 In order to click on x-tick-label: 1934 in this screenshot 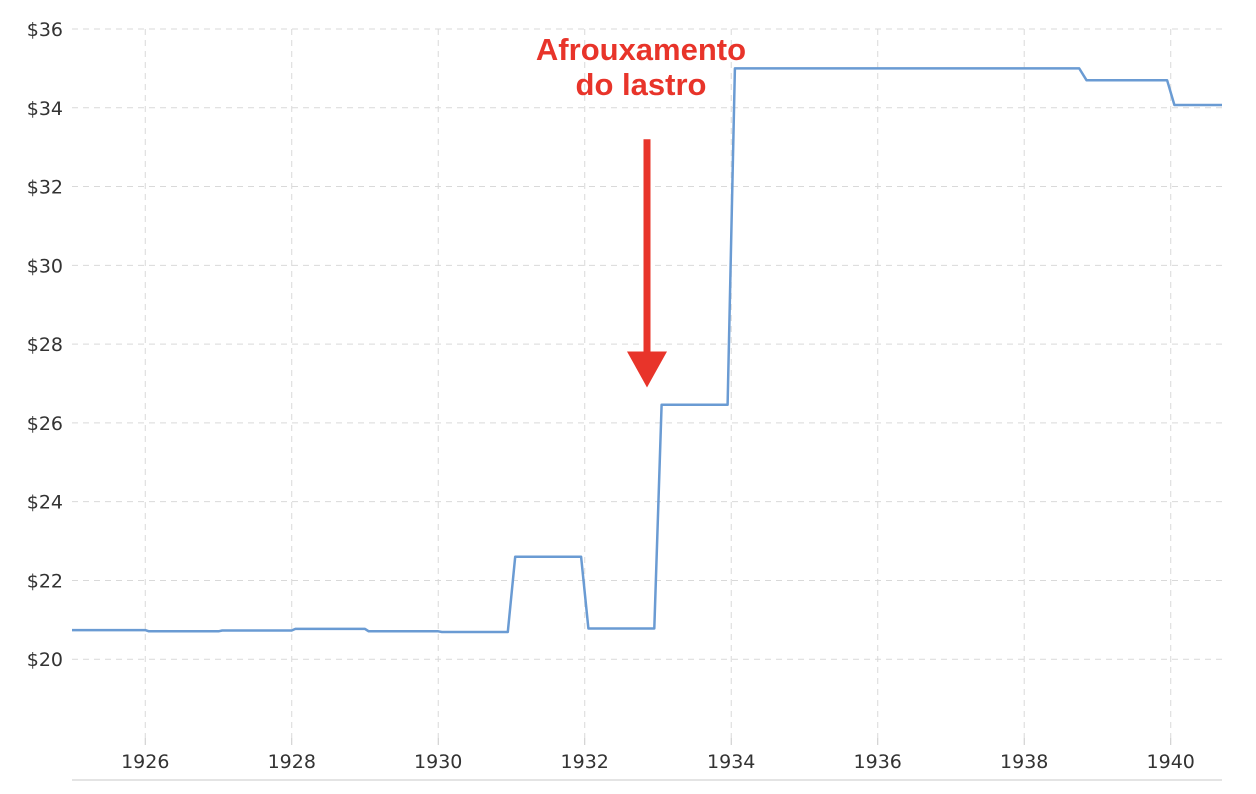, I will do `click(731, 762)`.